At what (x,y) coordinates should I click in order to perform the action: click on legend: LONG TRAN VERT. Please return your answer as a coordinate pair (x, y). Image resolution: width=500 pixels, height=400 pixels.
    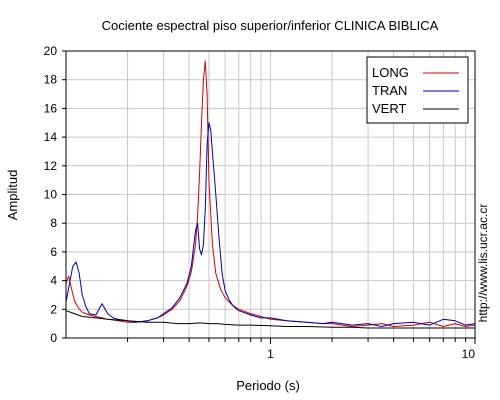
    Looking at the image, I should click on (417, 90).